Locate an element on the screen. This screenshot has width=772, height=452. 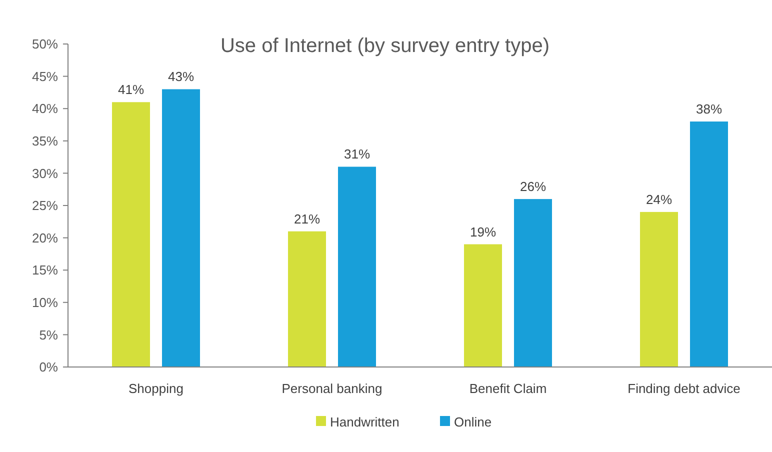
data-label: 26% is located at coordinates (533, 186).